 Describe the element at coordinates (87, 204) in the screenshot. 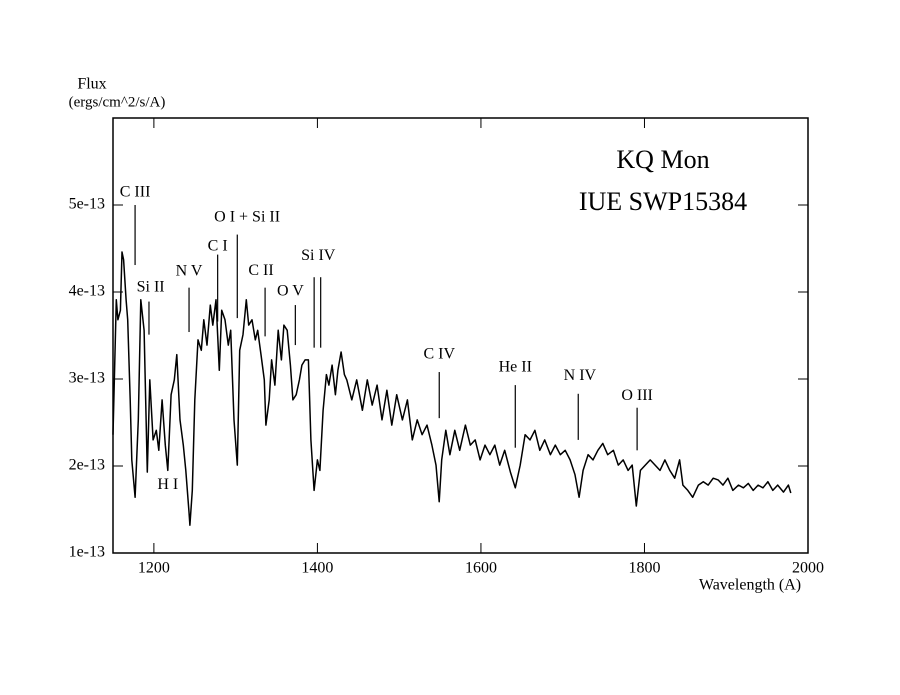

I see `y-tick-label: 5e-13` at that location.